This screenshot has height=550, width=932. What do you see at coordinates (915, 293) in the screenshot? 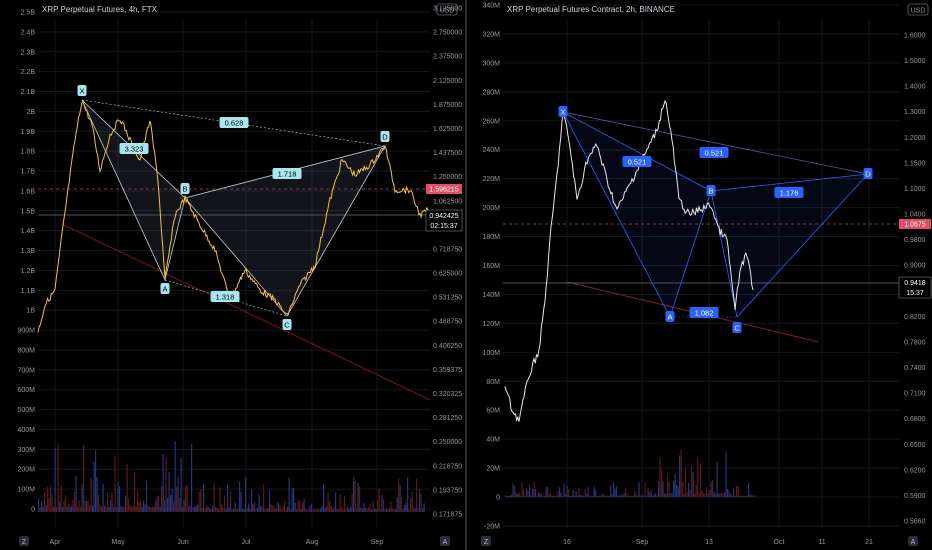
I see `countdown-value: 15:37` at bounding box center [915, 293].